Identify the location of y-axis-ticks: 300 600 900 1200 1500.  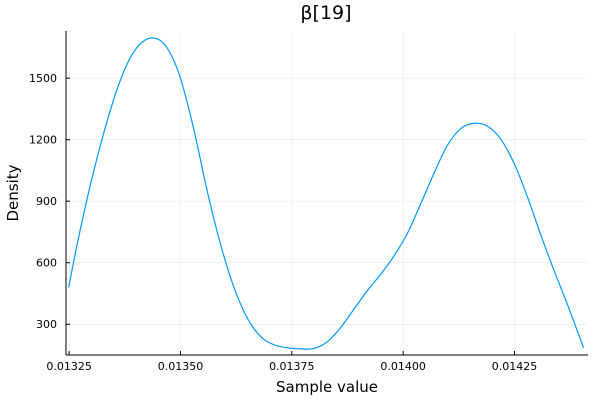
(49, 201).